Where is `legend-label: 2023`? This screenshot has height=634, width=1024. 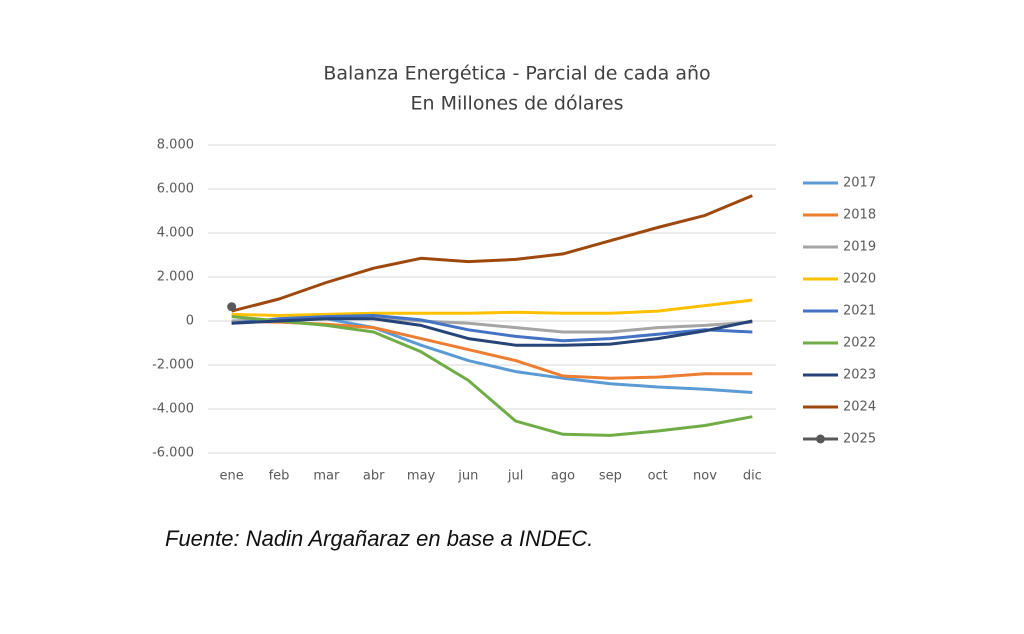 legend-label: 2023 is located at coordinates (859, 375).